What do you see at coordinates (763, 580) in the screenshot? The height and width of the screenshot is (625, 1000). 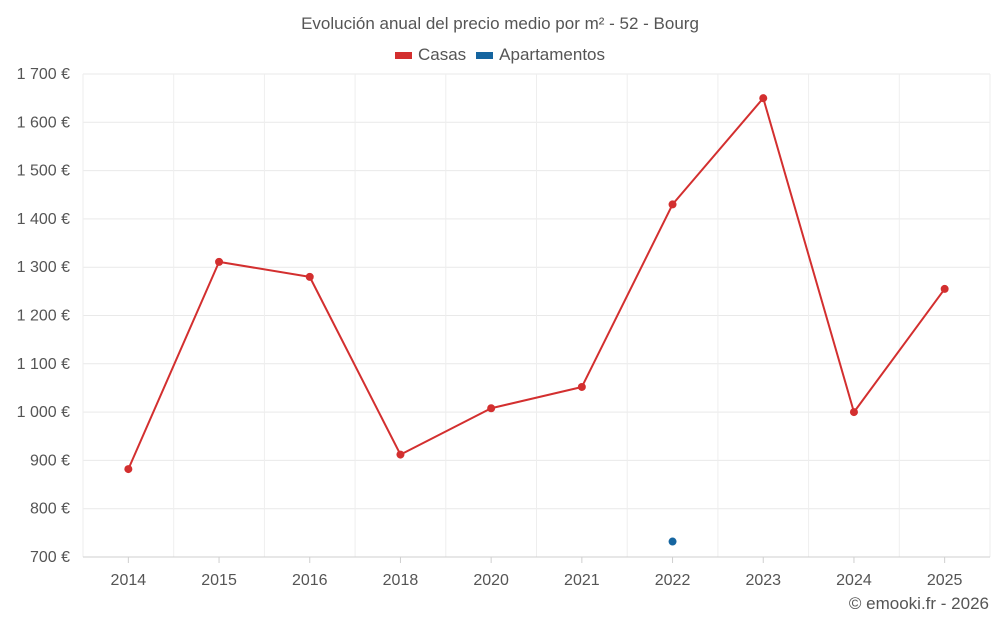 I see `x-tick-label: 2023` at bounding box center [763, 580].